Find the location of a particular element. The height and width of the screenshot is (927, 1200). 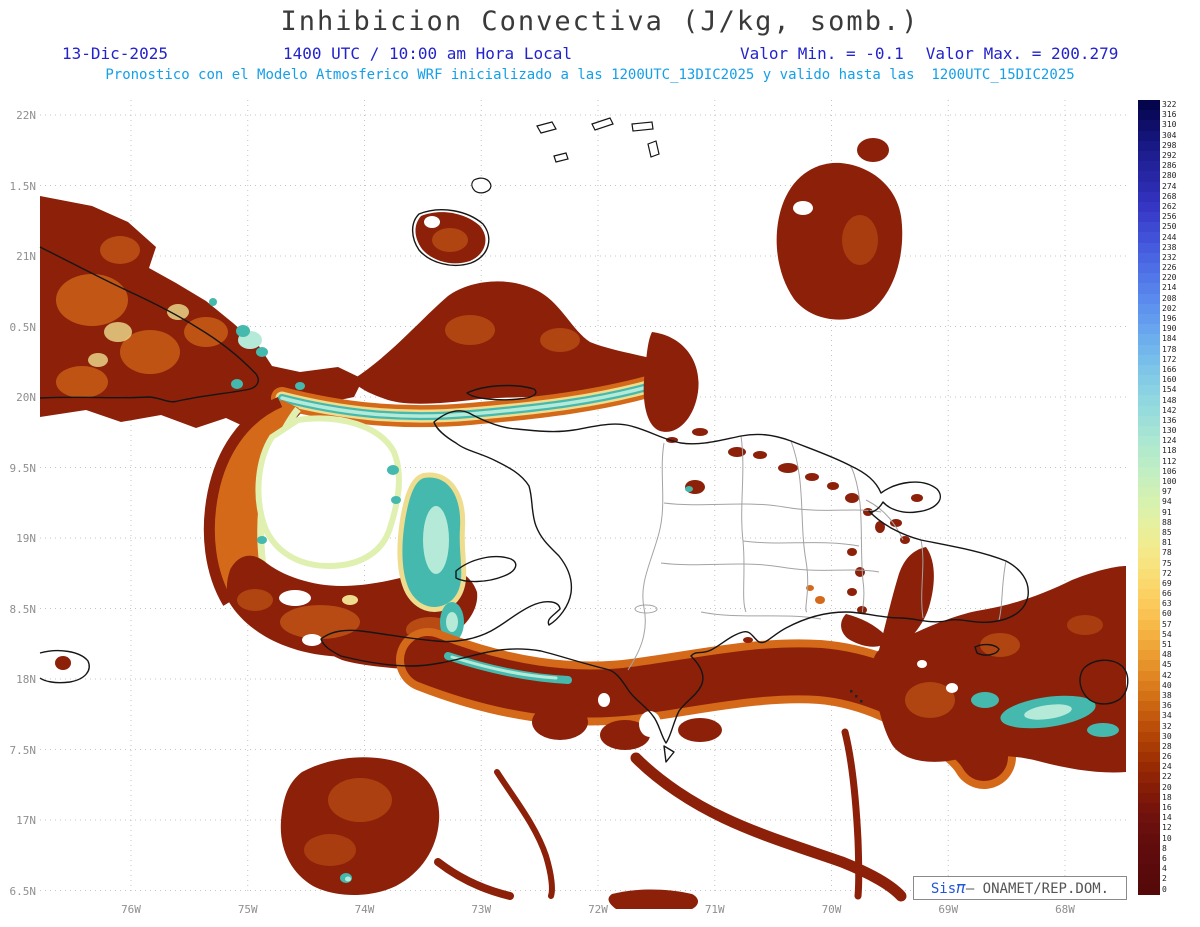

colorbar-row: 322 is located at coordinates (1167, 105).